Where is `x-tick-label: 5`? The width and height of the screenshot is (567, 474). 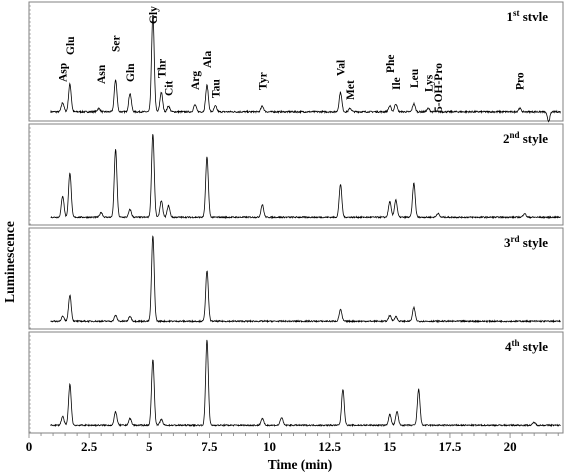
x-tick-label: 5 is located at coordinates (149, 446).